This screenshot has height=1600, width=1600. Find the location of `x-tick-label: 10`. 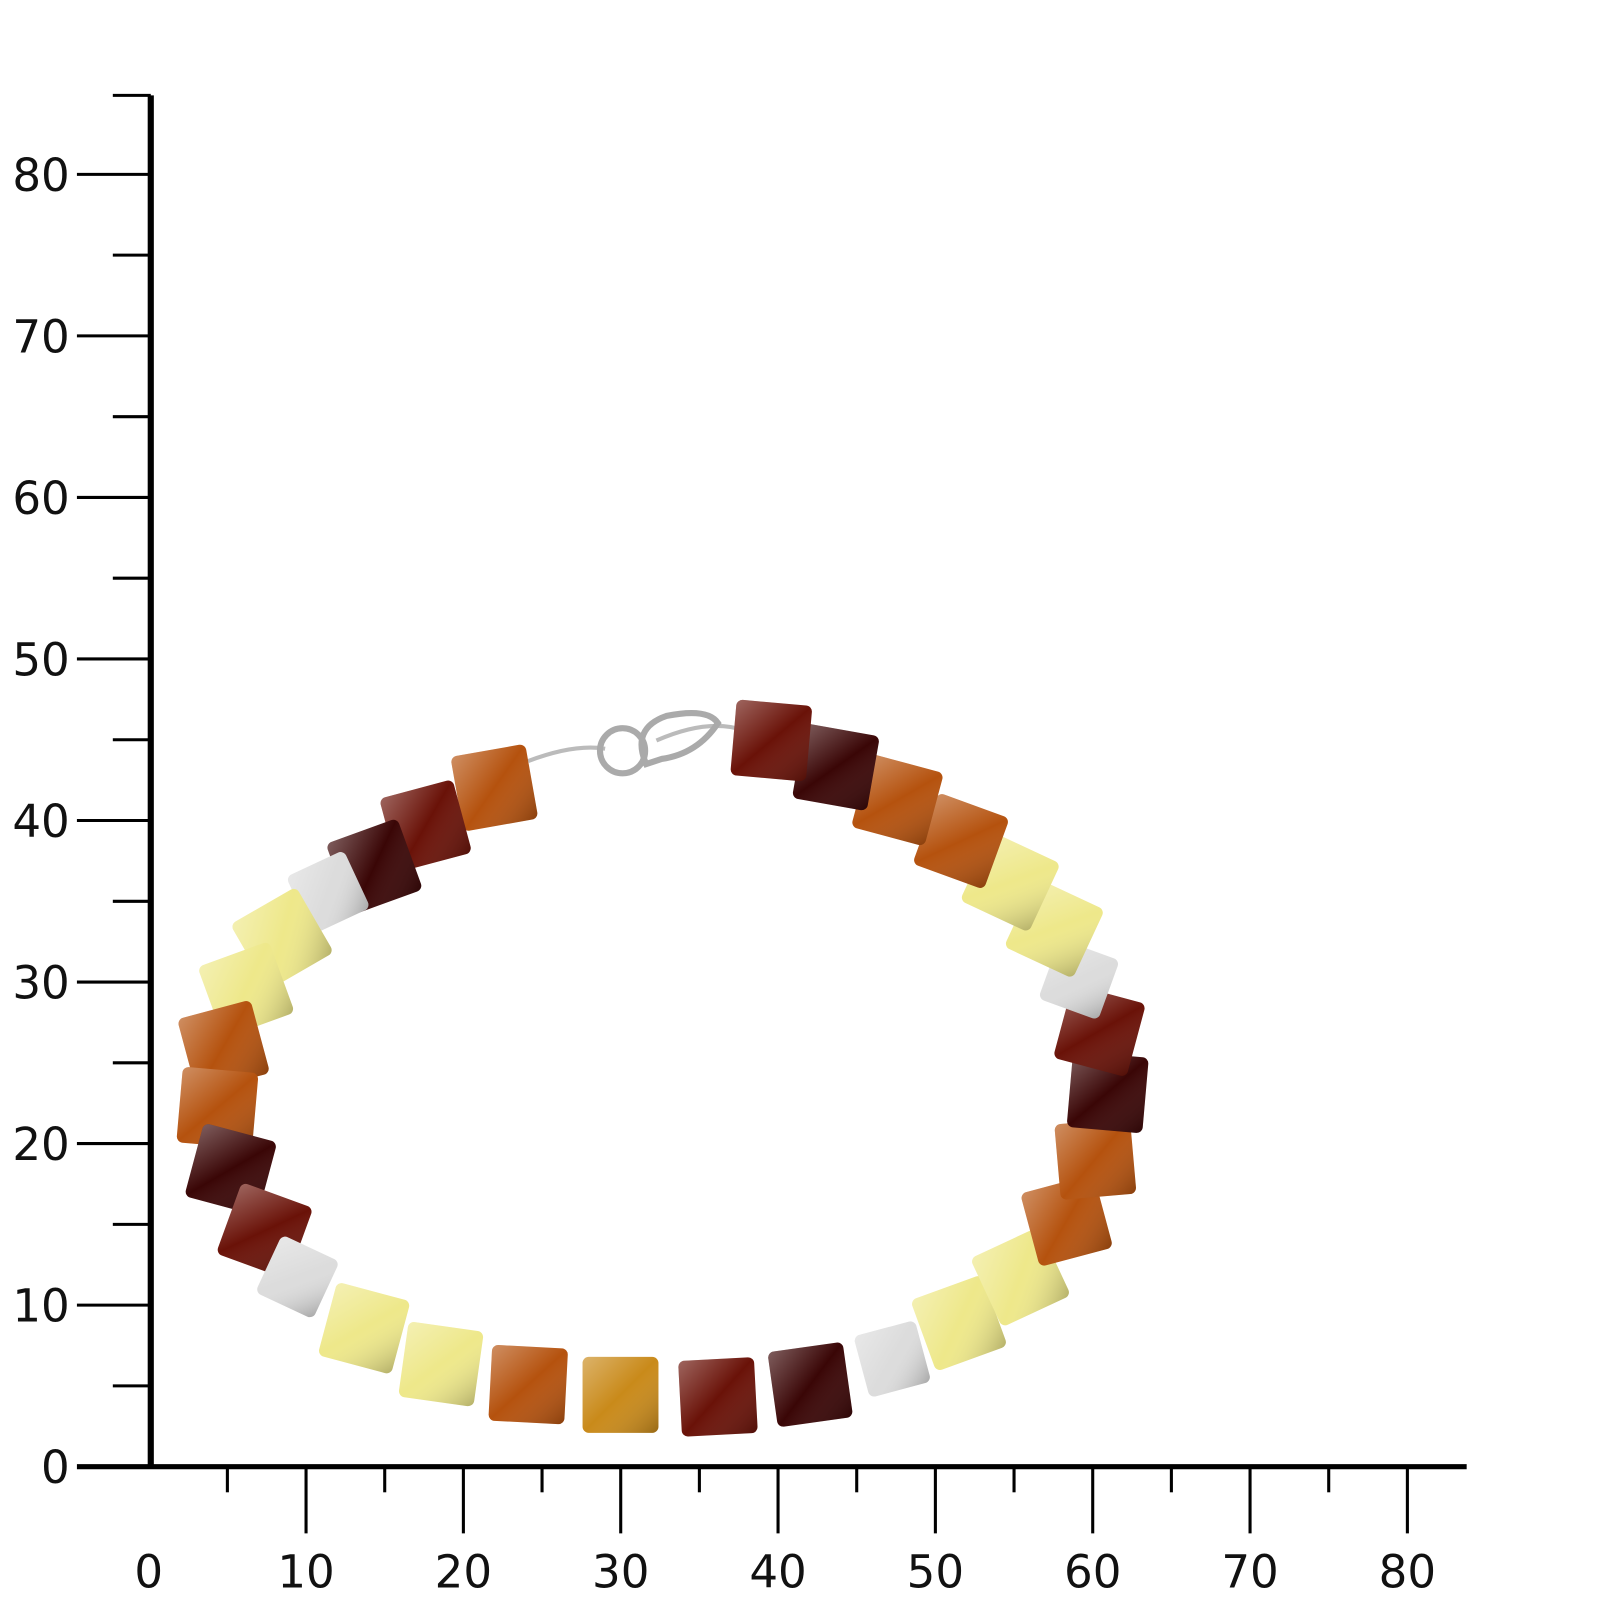

x-tick-label: 10 is located at coordinates (305, 1572).